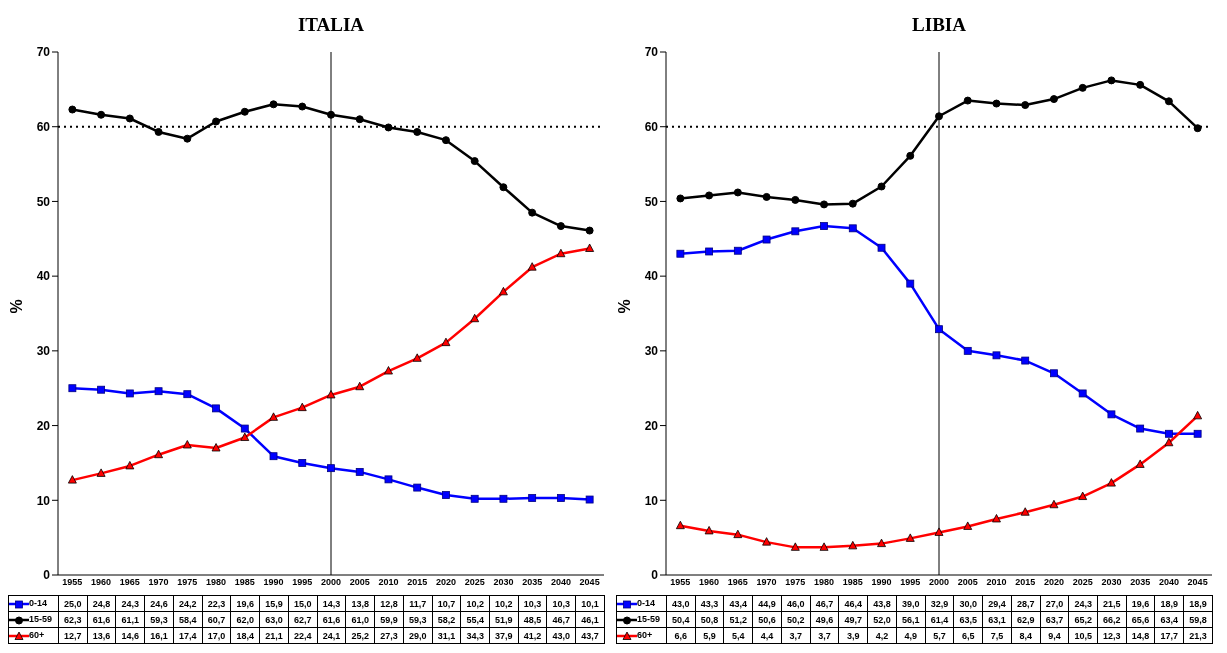 The image size is (1227, 653). Describe the element at coordinates (561, 603) in the screenshot. I see `data-label: 10,3` at that location.